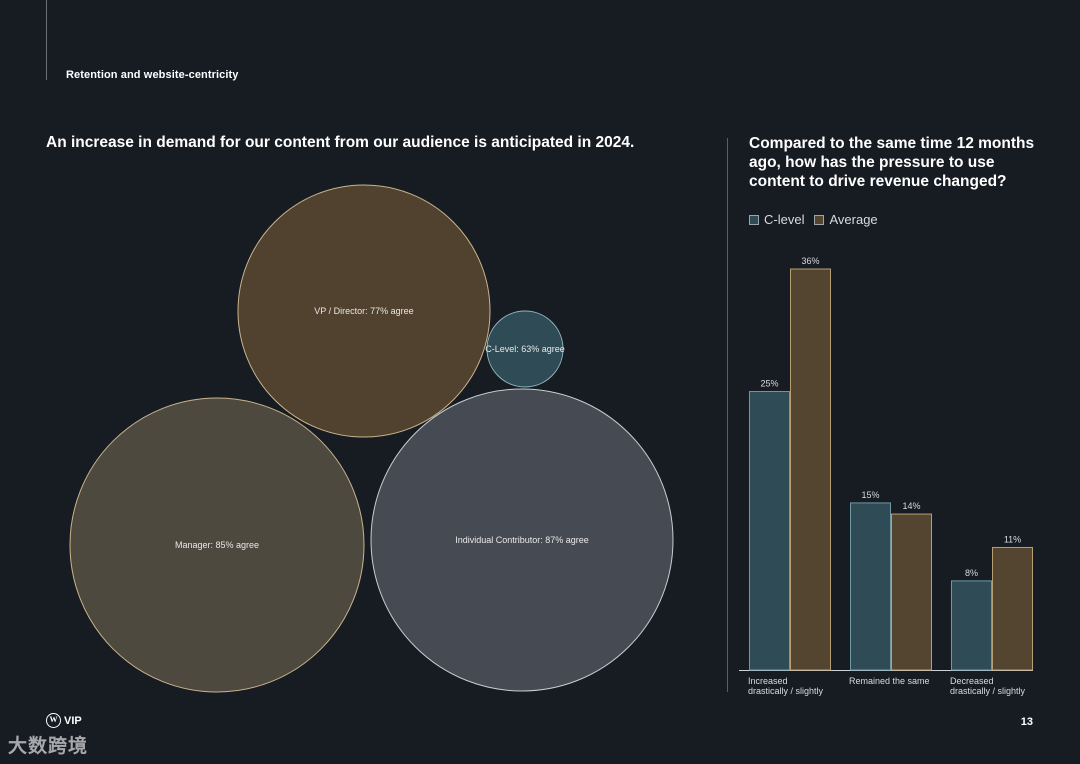  I want to click on bubble-c-level, so click(525, 349).